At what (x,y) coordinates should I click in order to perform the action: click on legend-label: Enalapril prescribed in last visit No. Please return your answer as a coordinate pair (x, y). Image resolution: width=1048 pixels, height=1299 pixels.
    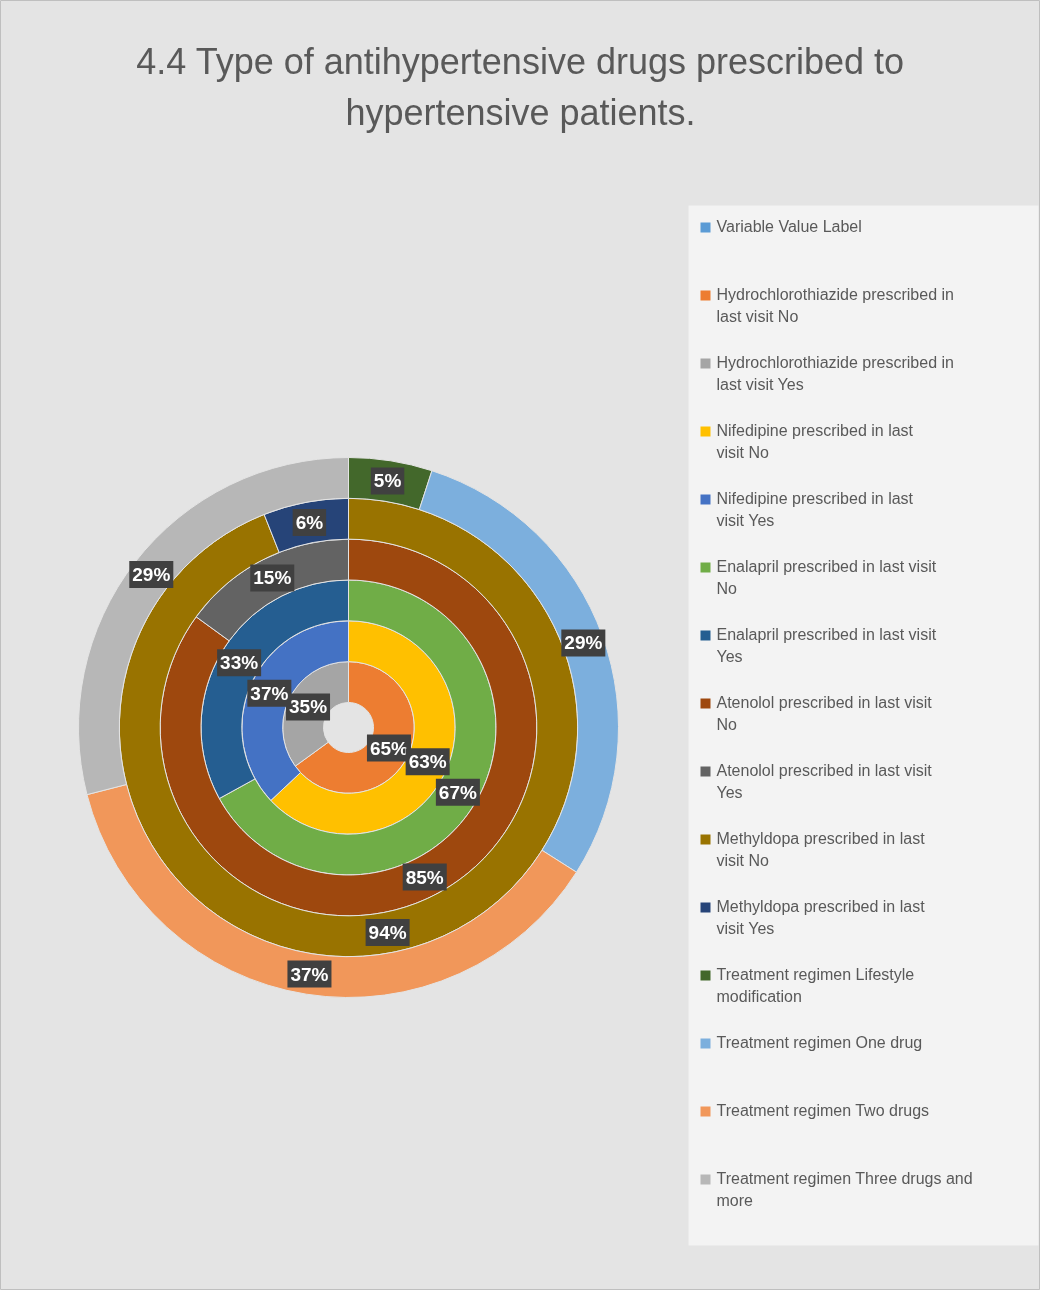
    Looking at the image, I should click on (826, 577).